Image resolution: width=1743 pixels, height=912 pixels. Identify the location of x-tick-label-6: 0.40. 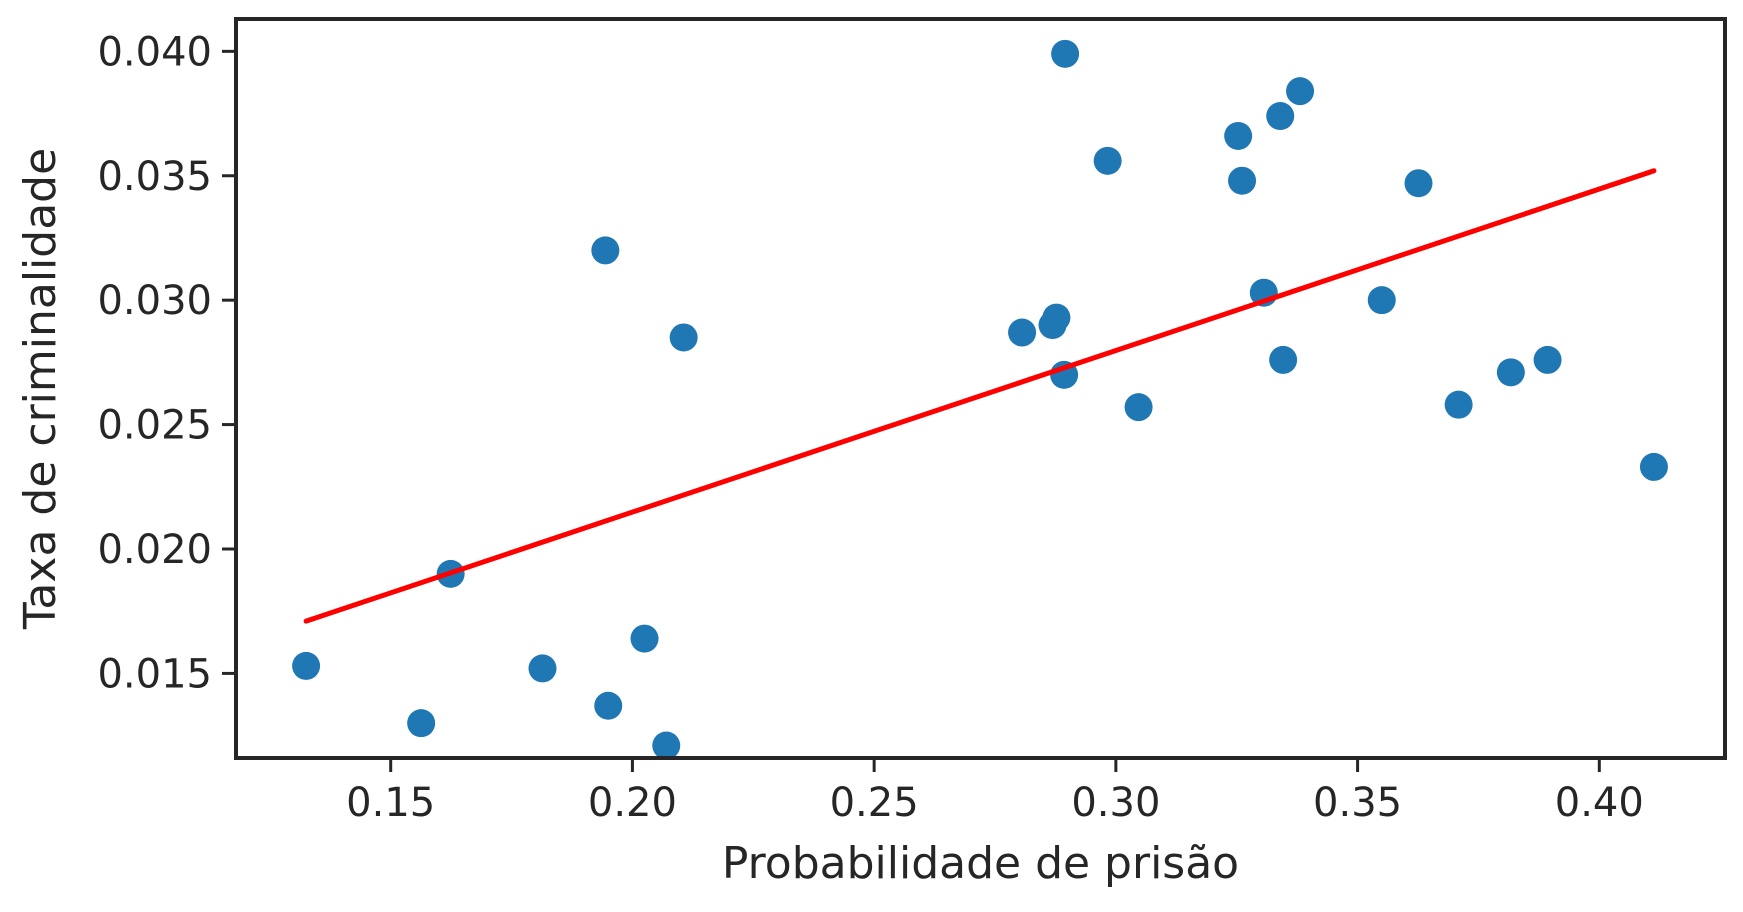
(1599, 803).